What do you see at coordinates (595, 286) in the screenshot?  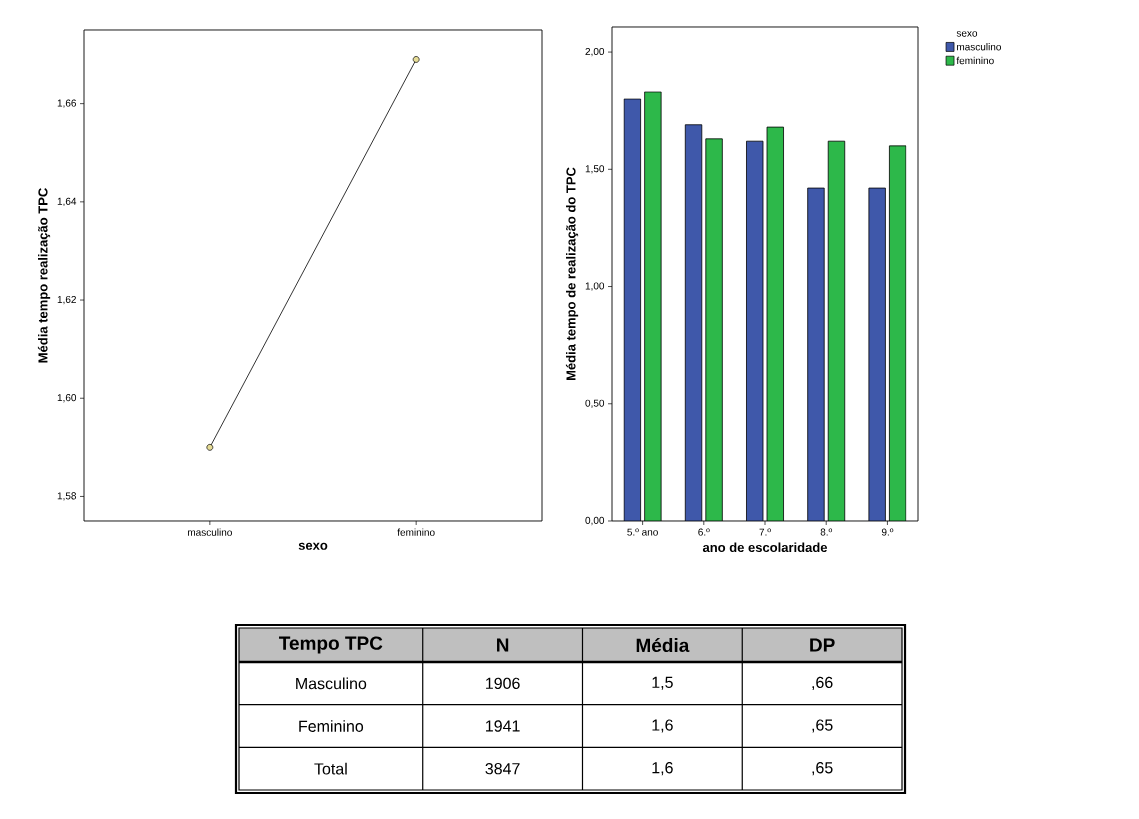 I see `y-tick-label: 1,00` at bounding box center [595, 286].